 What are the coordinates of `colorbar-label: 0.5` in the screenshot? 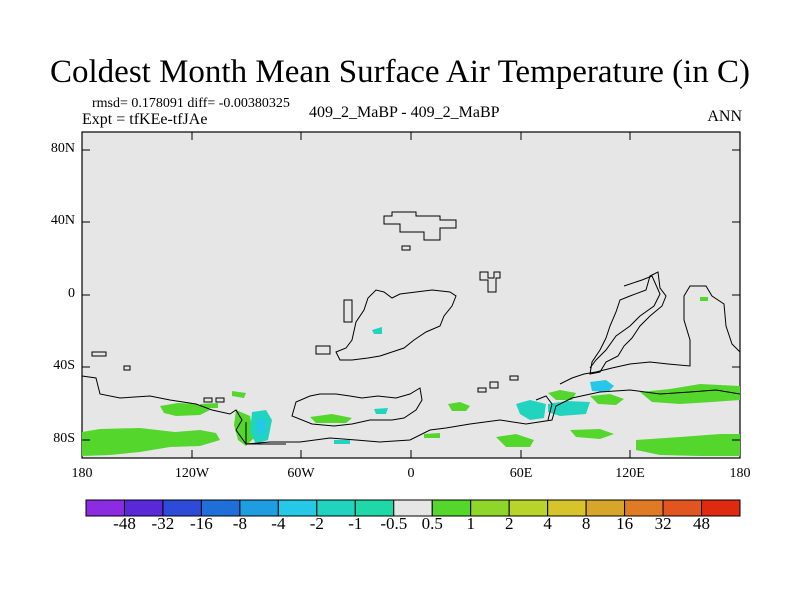 It's located at (432, 523).